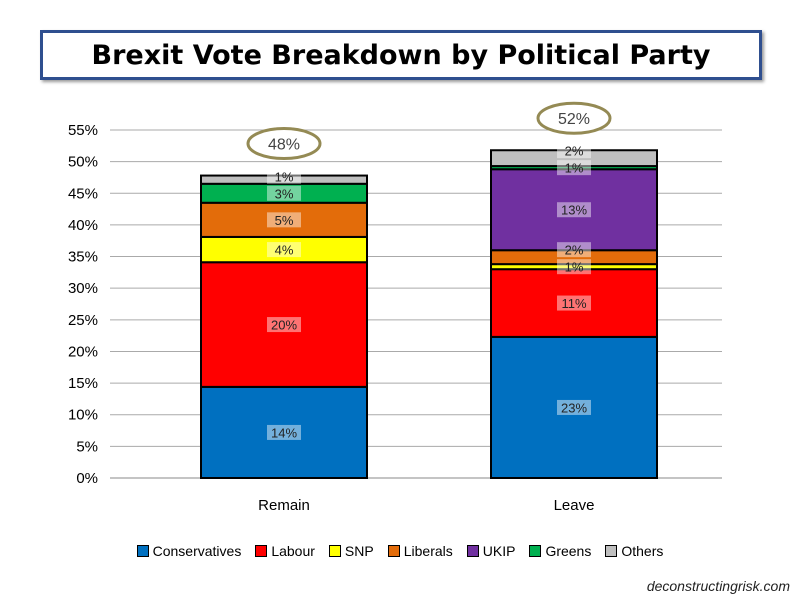 Image resolution: width=800 pixels, height=600 pixels. Describe the element at coordinates (284, 505) in the screenshot. I see `x-tick-label: Remain` at that location.